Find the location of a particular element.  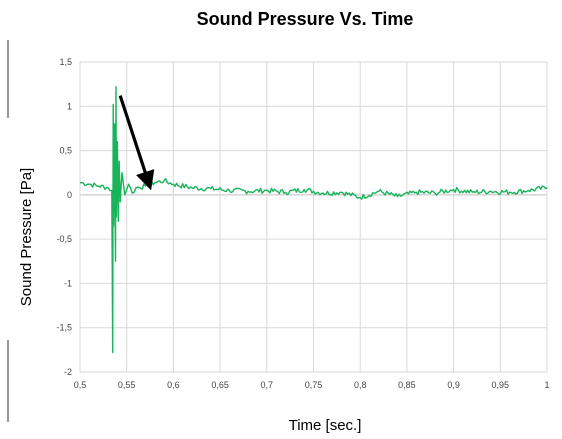

chart-title: Sound Pressure Vs. Time is located at coordinates (305, 19).